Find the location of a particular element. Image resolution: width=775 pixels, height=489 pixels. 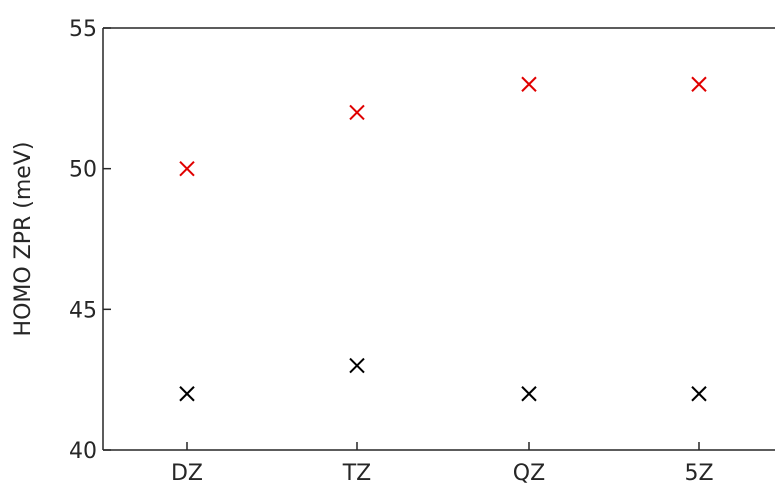

x-ticks: DZ TZ QZ 5Z is located at coordinates (442, 464).